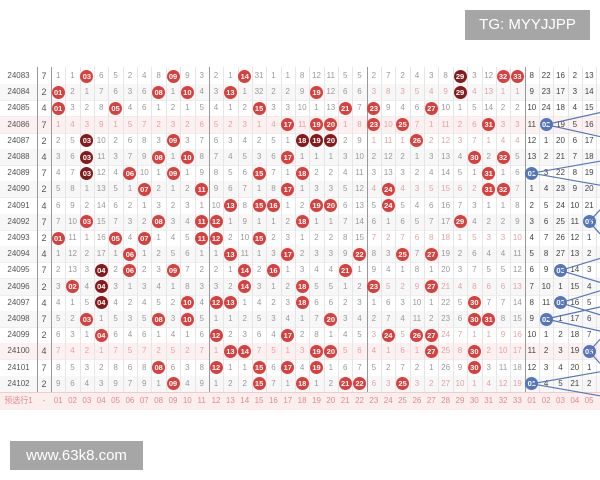 Image resolution: width=600 pixels, height=480 pixels. What do you see at coordinates (517, 76) in the screenshot?
I see `red-ball: 33` at bounding box center [517, 76].